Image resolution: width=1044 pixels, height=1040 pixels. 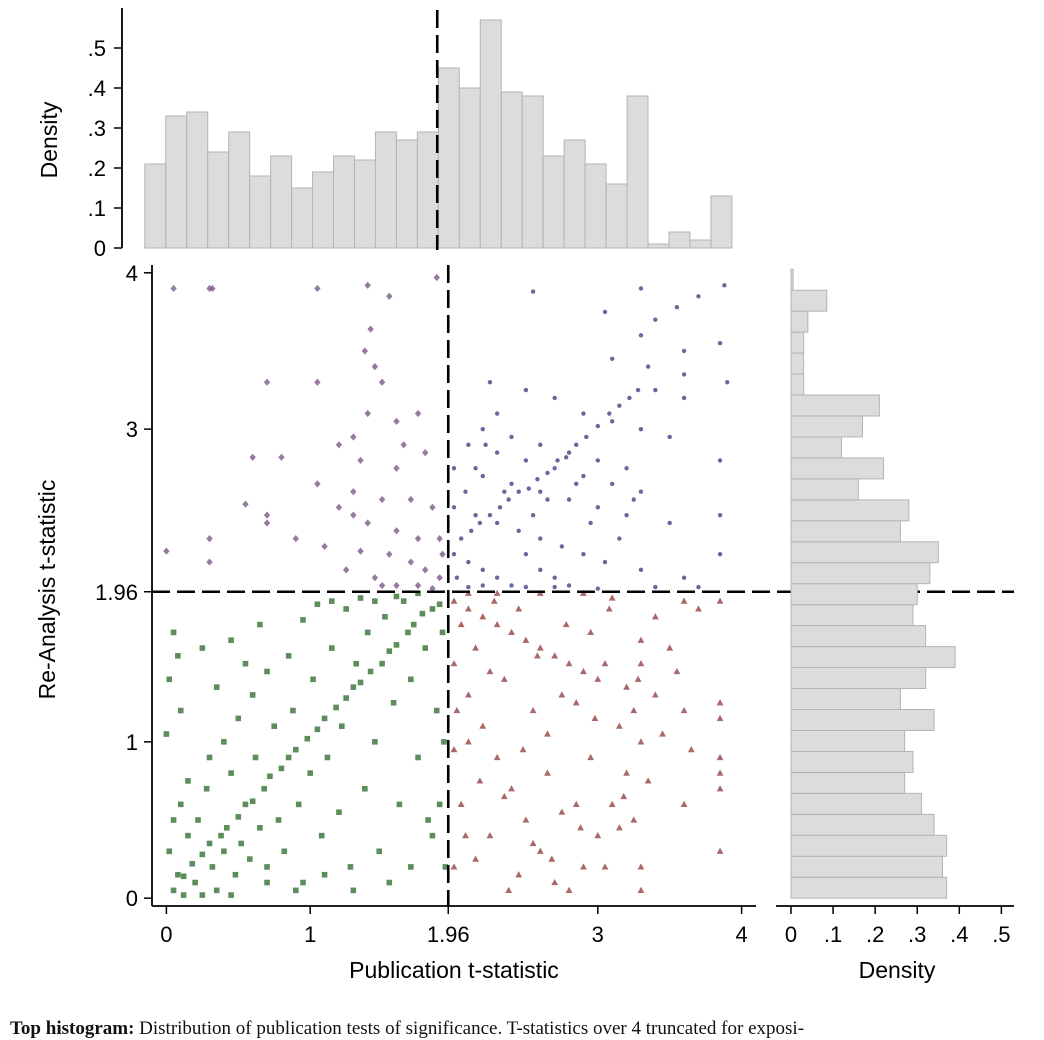 I want to click on y-tick-label: 4, so click(x=132, y=273).